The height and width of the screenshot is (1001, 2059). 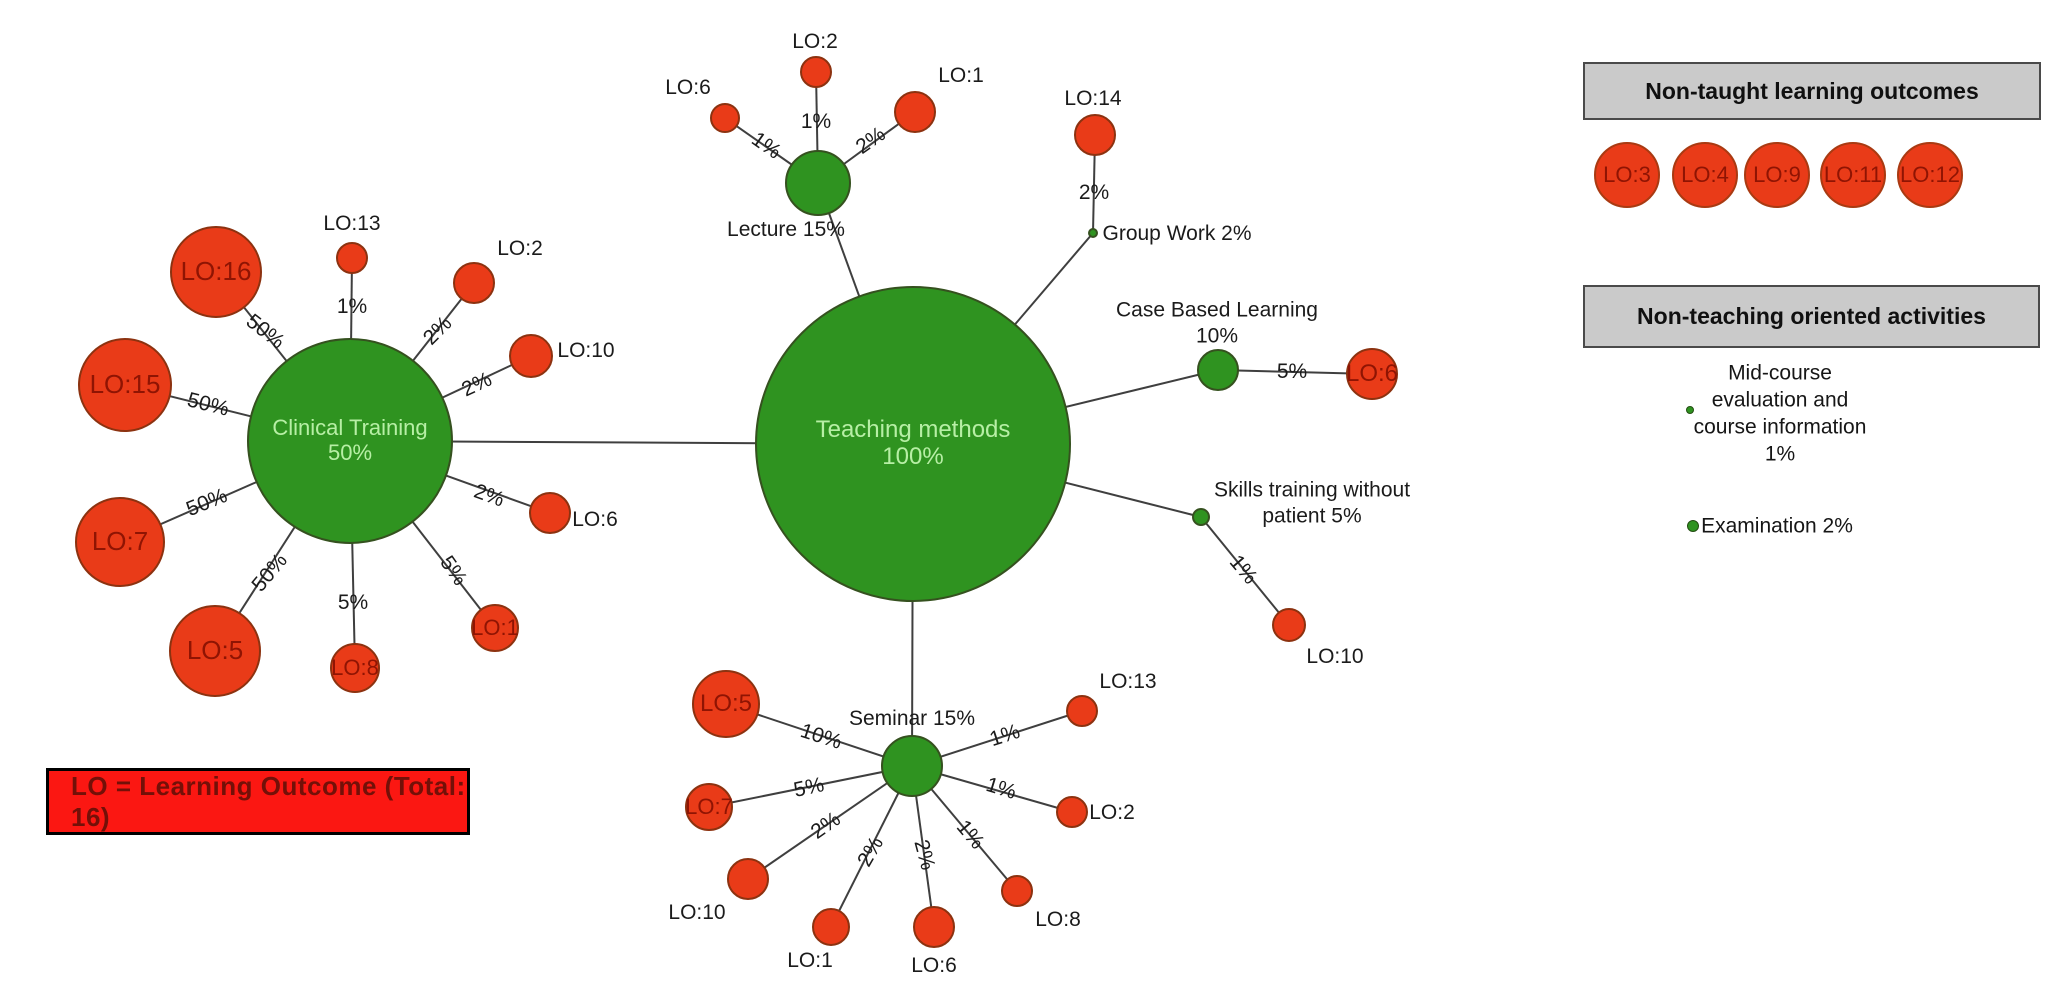 What do you see at coordinates (815, 41) in the screenshot?
I see `label-lec-lo2: LO:2` at bounding box center [815, 41].